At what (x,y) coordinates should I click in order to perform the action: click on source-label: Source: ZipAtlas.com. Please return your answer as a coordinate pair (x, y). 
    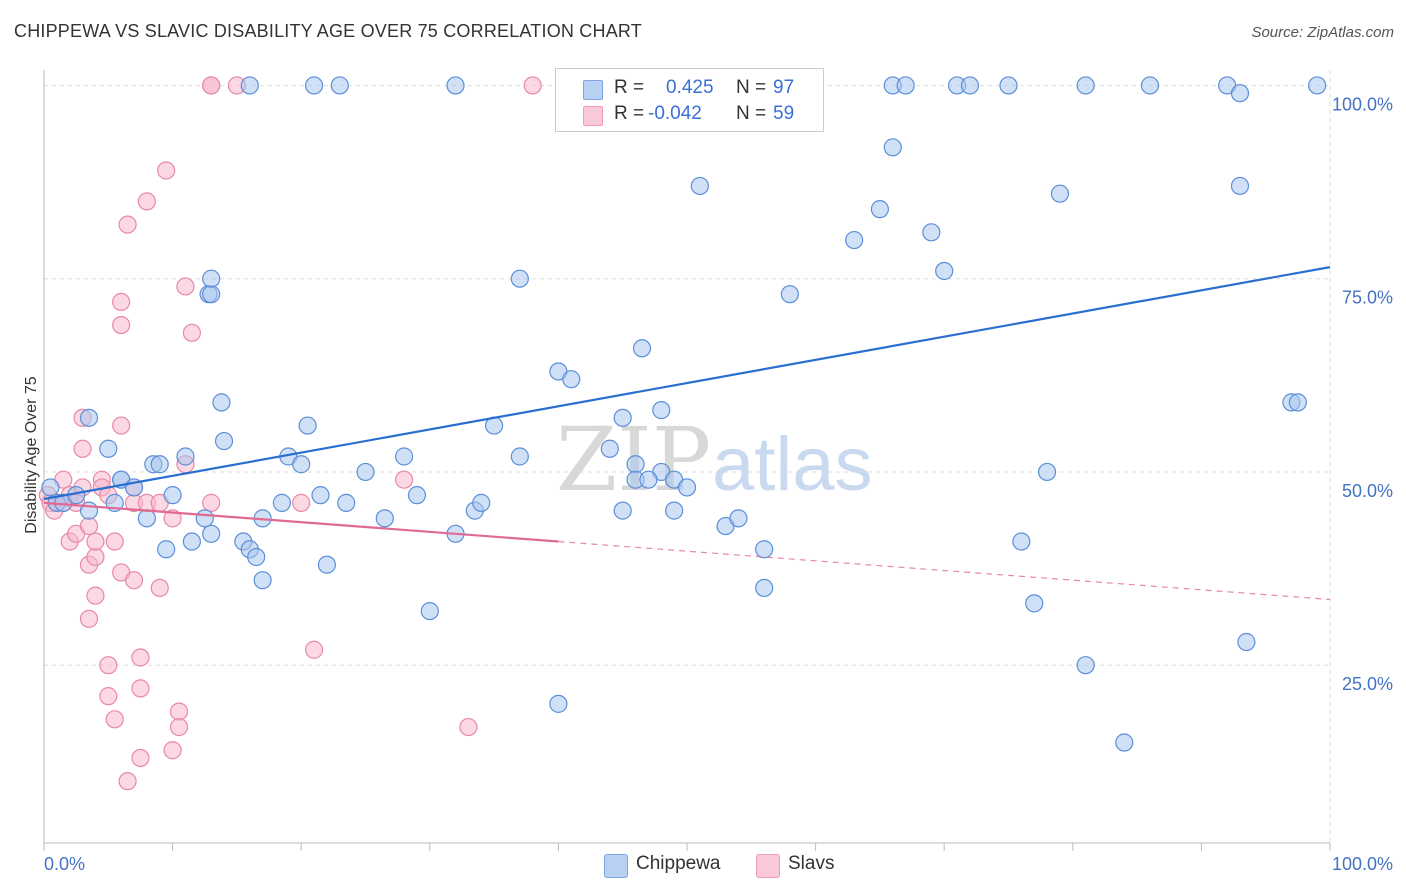
    Looking at the image, I should click on (1322, 32).